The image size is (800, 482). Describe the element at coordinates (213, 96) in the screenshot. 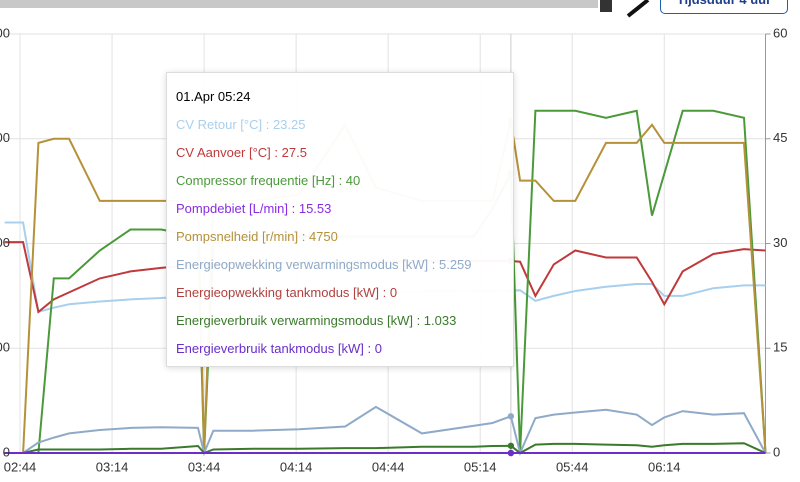

I see `tooltip-title: 01.Apr 05:24` at that location.